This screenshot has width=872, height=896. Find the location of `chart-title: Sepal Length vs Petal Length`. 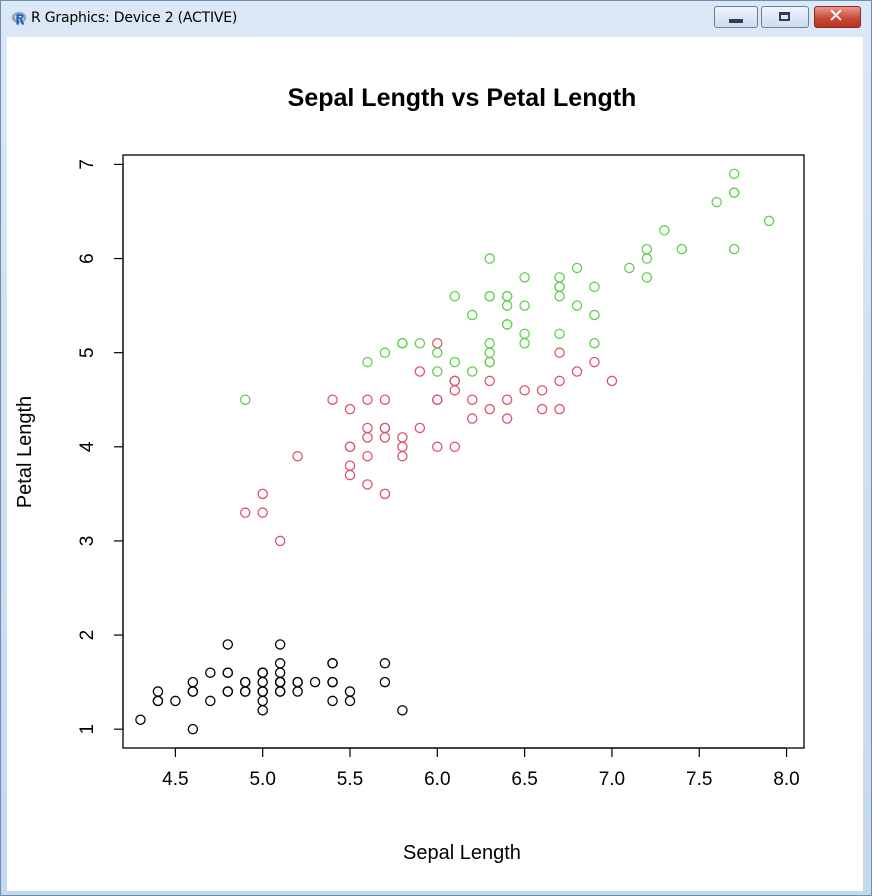

chart-title: Sepal Length vs Petal Length is located at coordinates (462, 98).